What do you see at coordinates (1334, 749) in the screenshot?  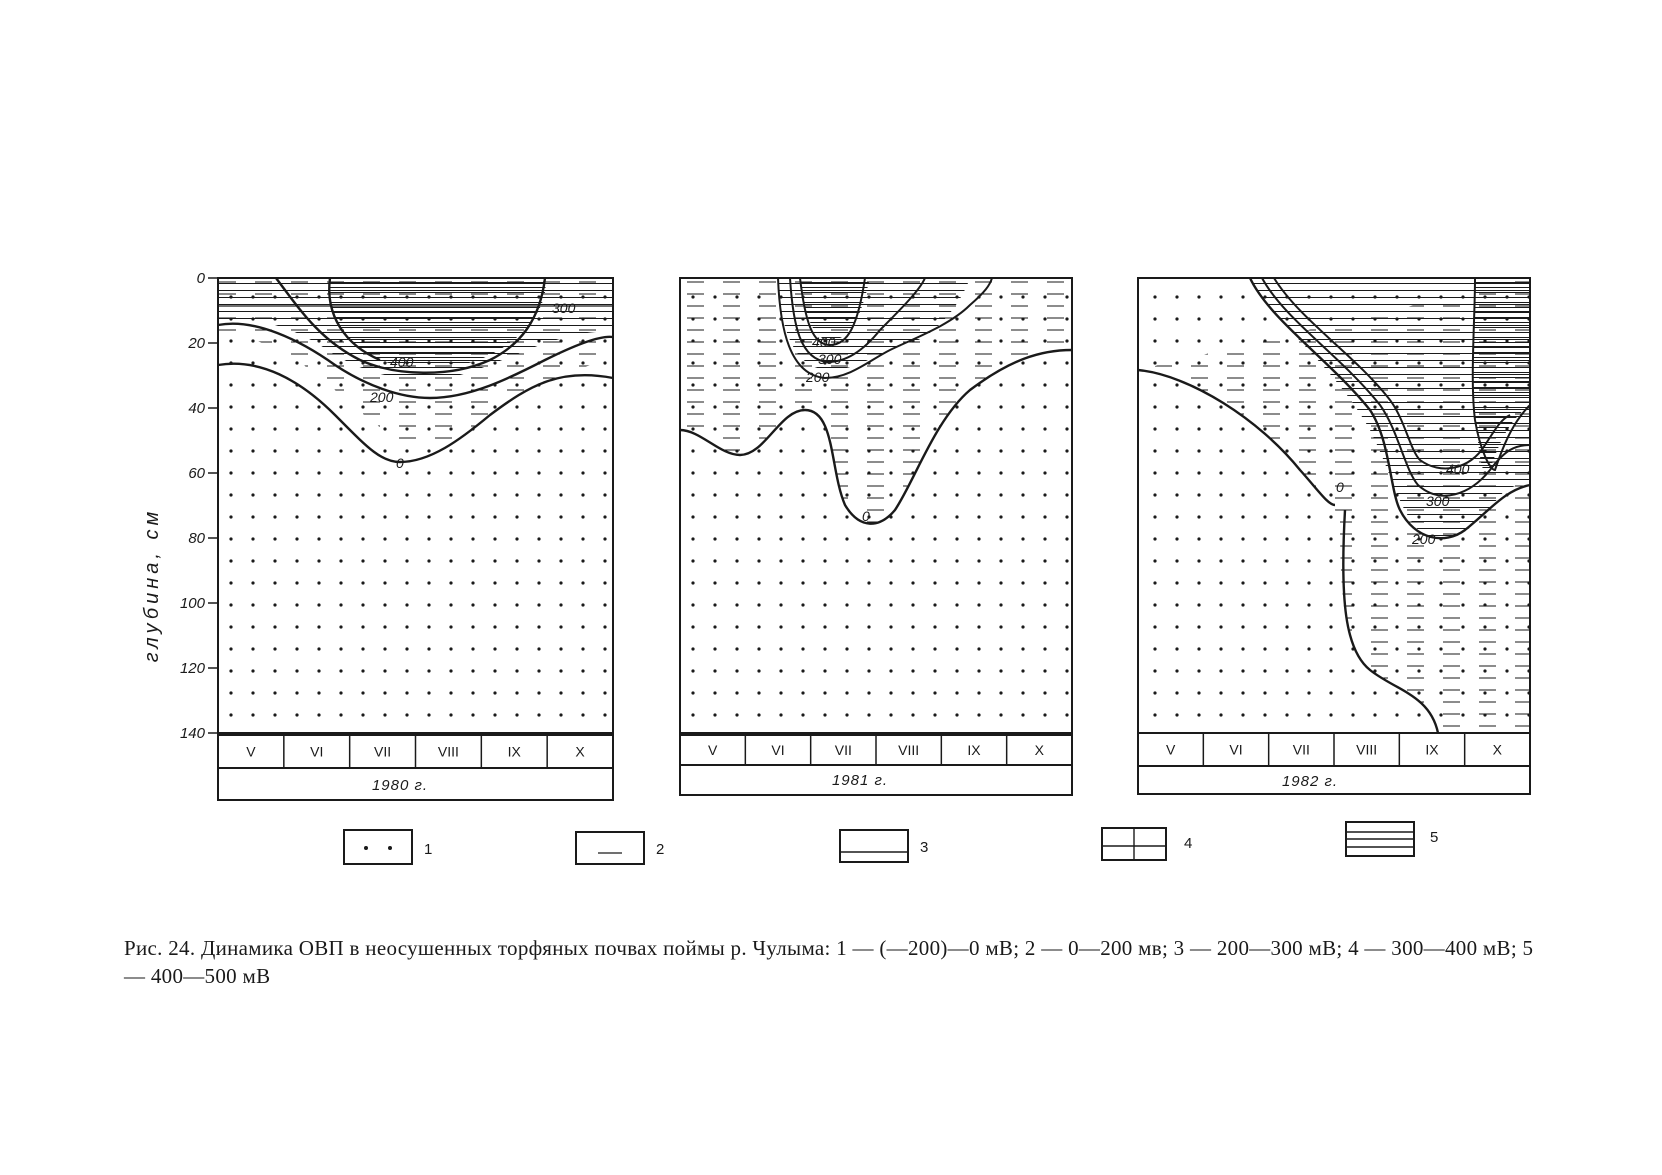 I see `panel-1982-months: V VI VII VIII IX X` at bounding box center [1334, 749].